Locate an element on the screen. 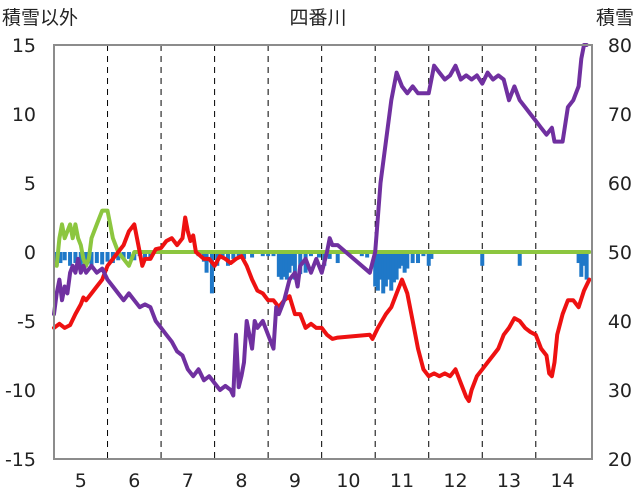 The image size is (636, 501). x-tick-label: 12 is located at coordinates (455, 481).